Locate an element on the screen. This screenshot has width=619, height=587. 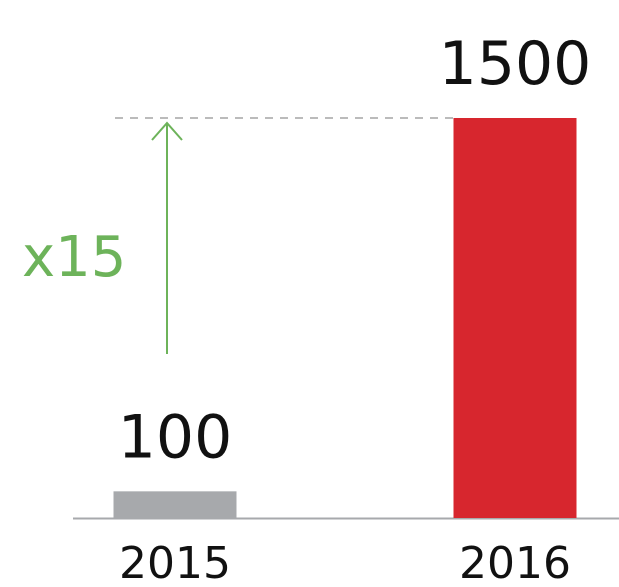
arrow-head is located at coordinates (167, 131).